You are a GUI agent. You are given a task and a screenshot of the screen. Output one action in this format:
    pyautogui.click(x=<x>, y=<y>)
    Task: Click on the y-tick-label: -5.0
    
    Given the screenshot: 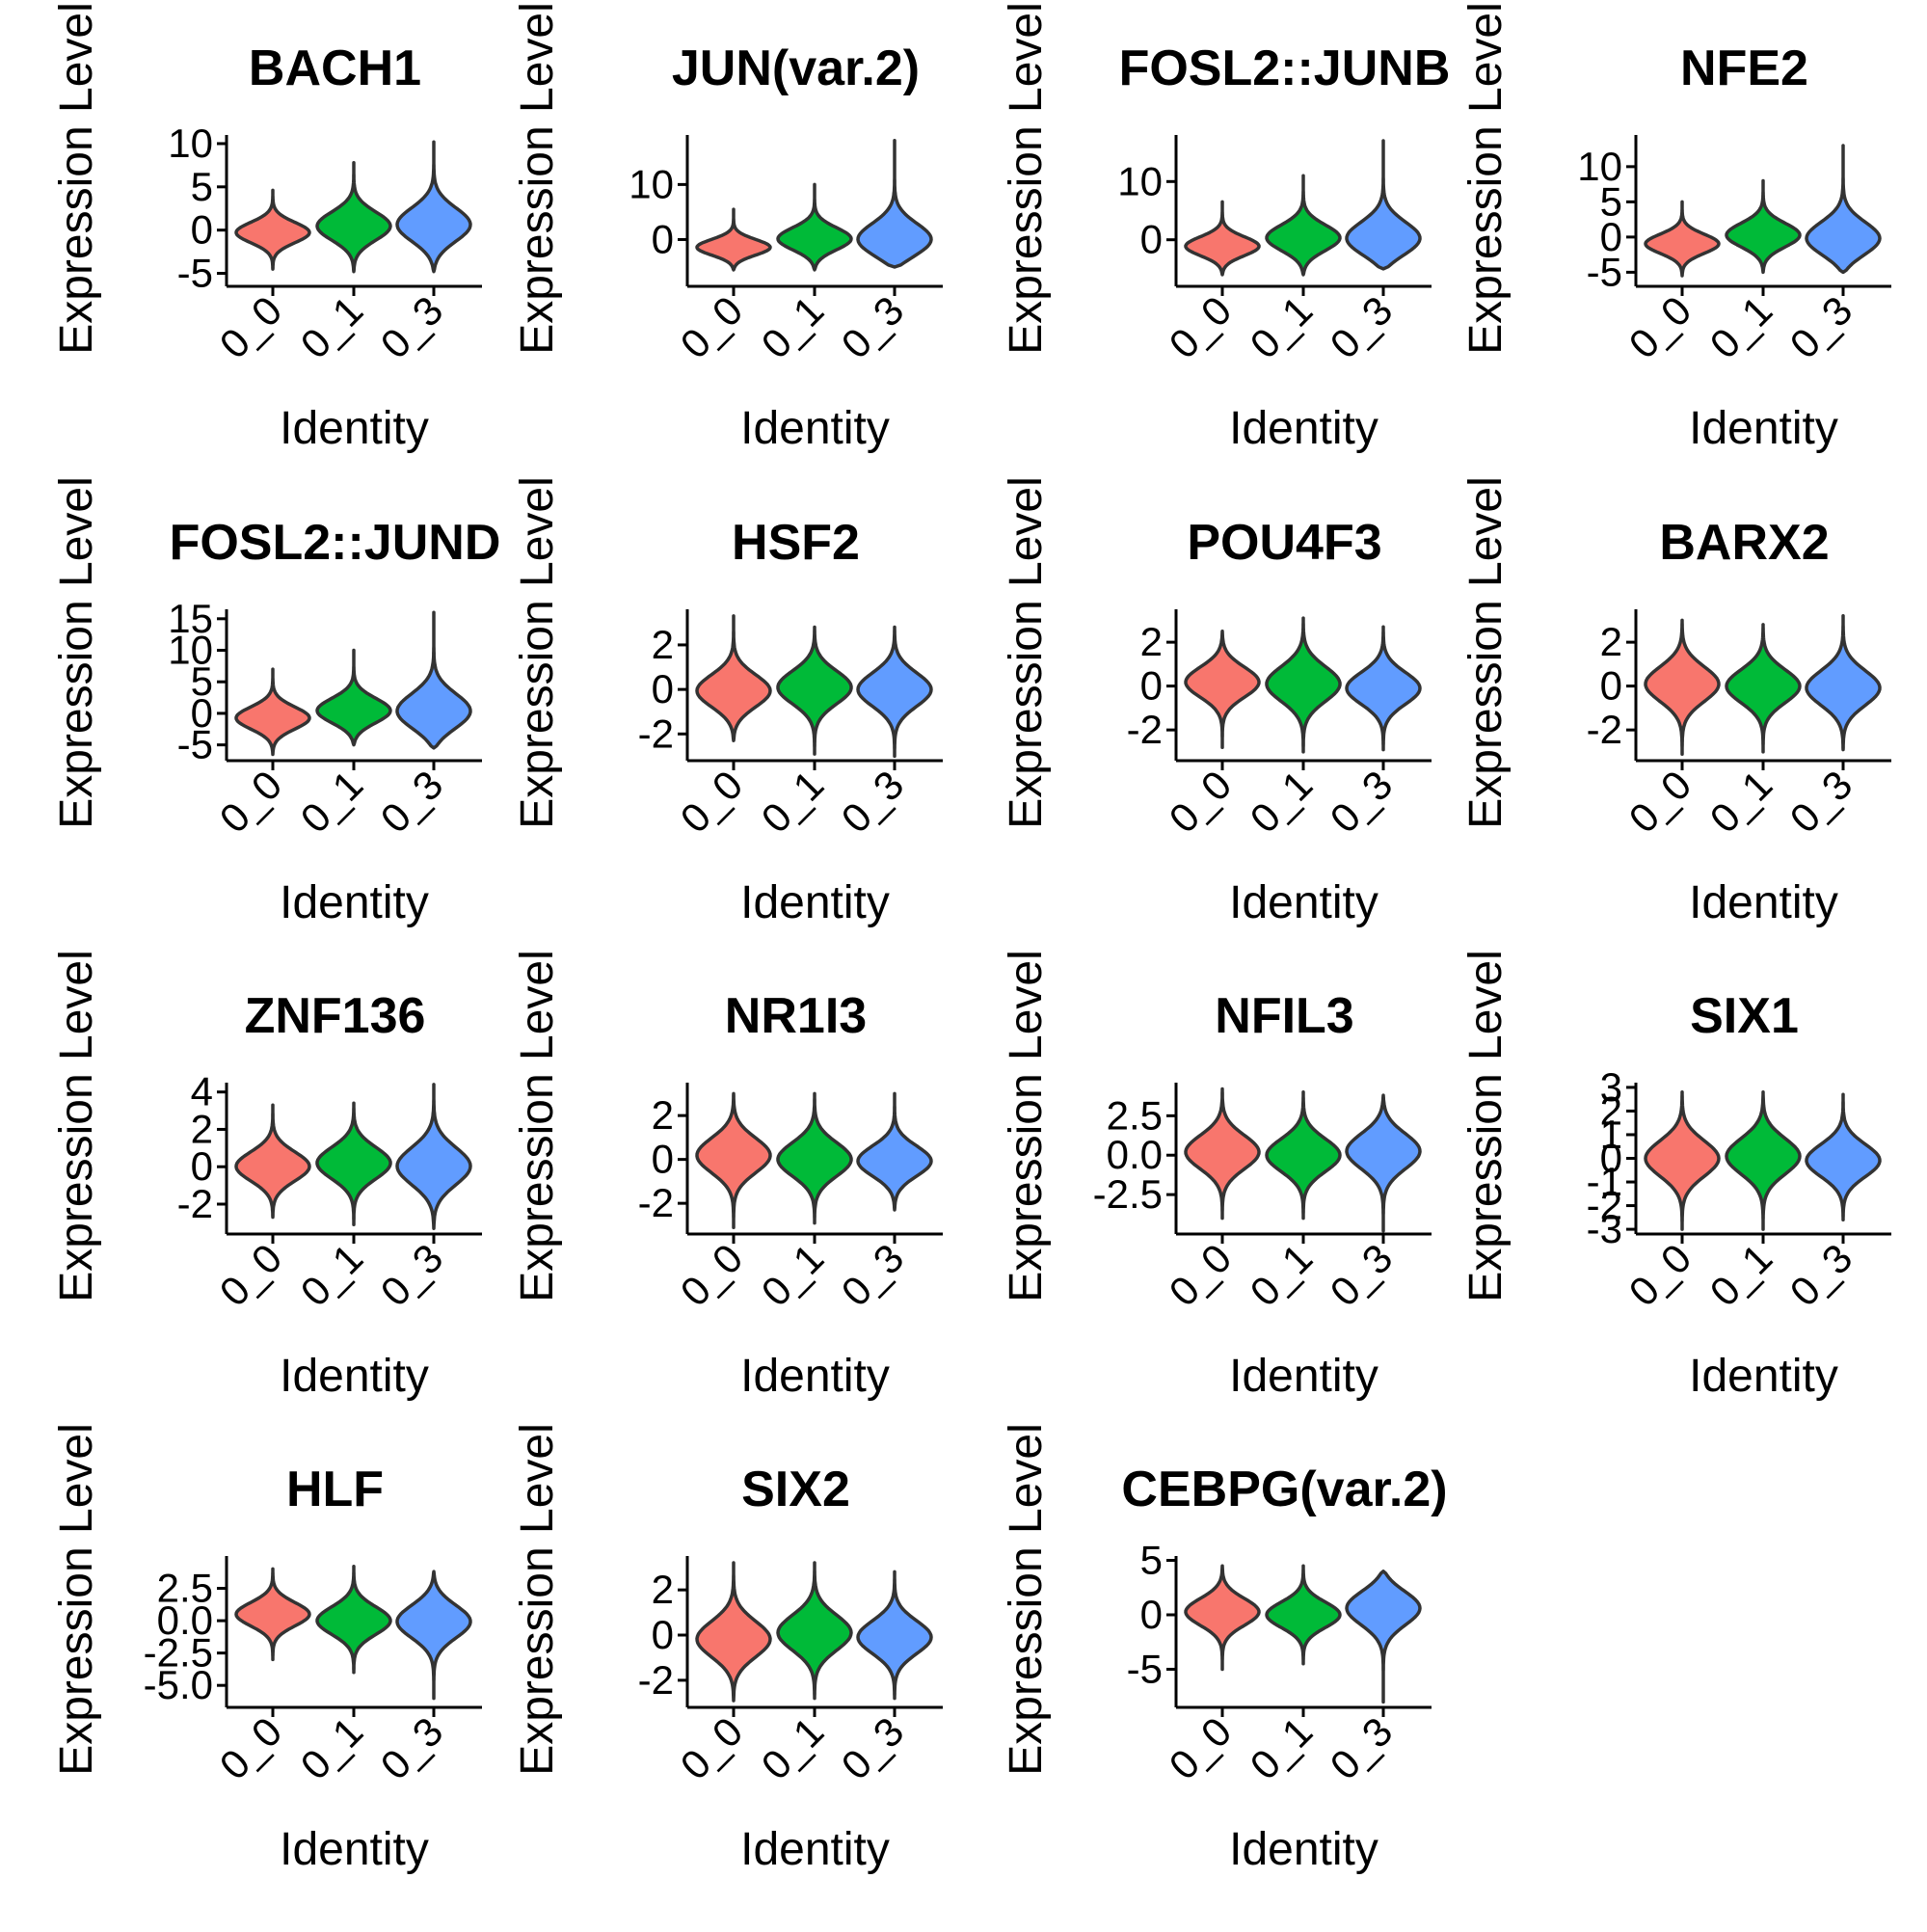 What is the action you would take?
    pyautogui.click(x=178, y=1685)
    